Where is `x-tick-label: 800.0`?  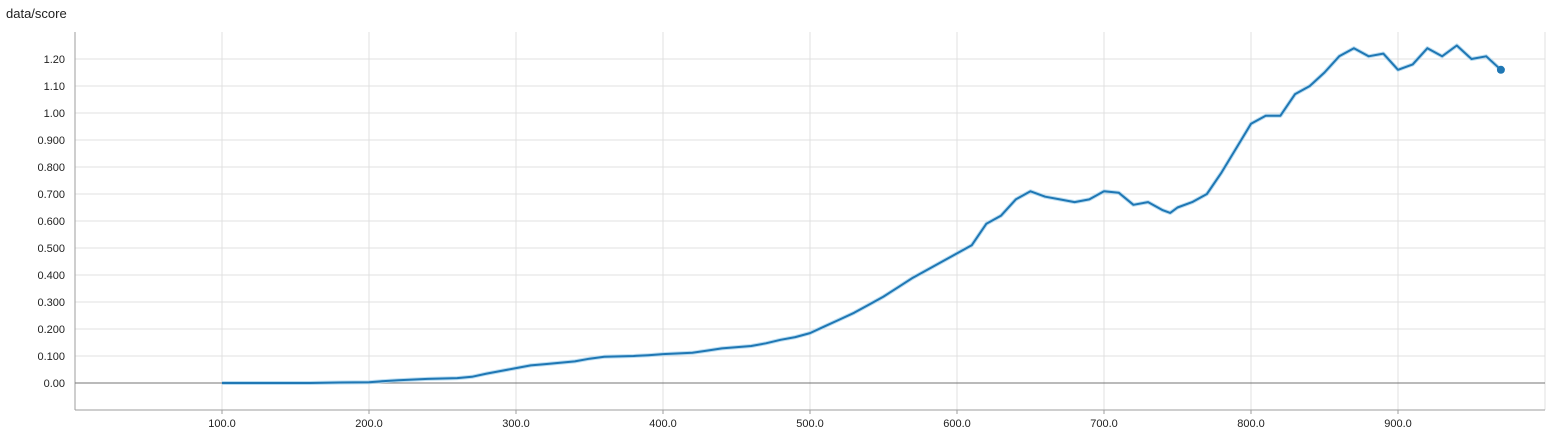 x-tick-label: 800.0 is located at coordinates (1251, 424).